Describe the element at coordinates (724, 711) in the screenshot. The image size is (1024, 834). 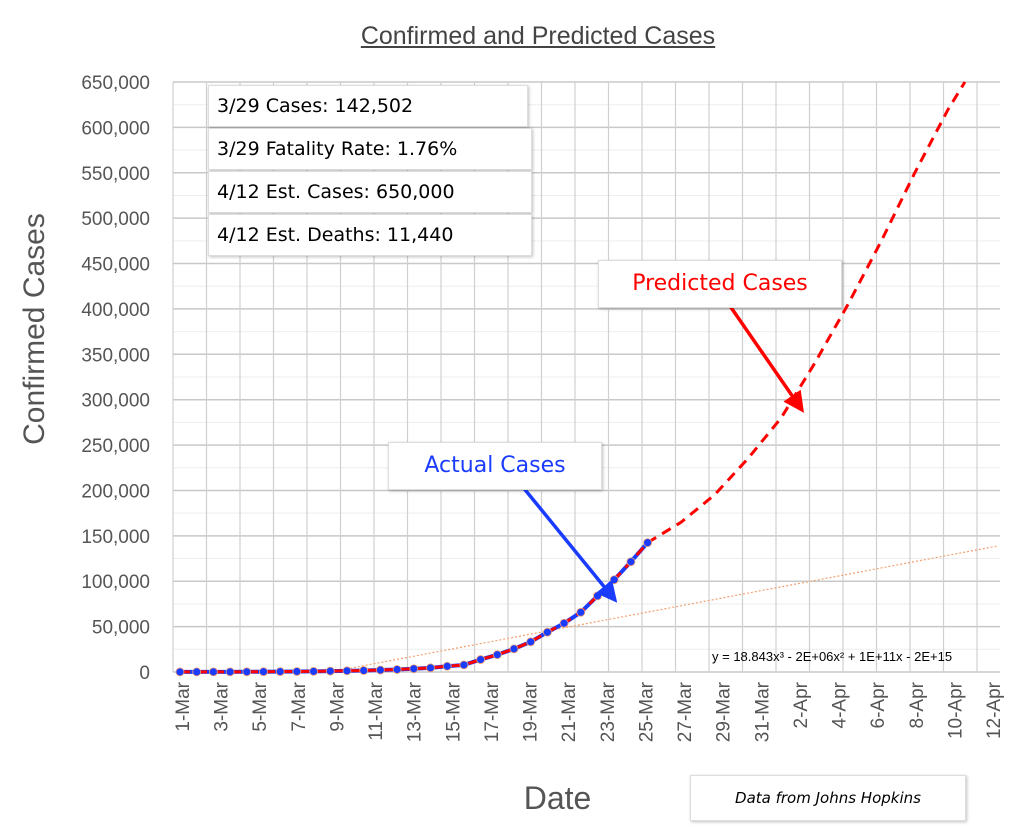
I see `x-tick-label: 29-Mar` at that location.